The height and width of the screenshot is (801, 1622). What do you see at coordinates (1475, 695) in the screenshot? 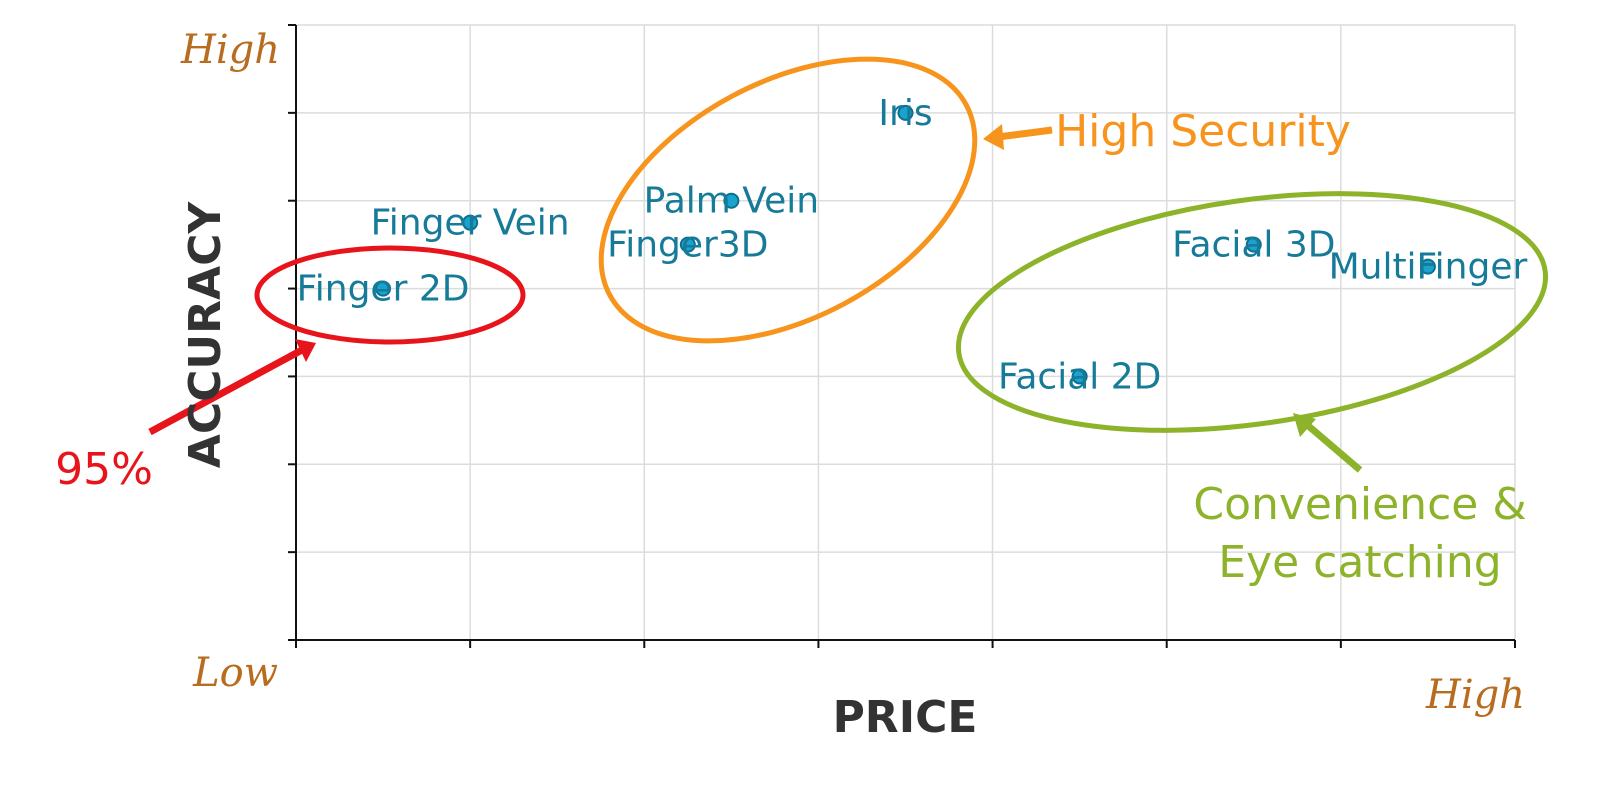
I see `x-tick-label: High` at bounding box center [1475, 695].